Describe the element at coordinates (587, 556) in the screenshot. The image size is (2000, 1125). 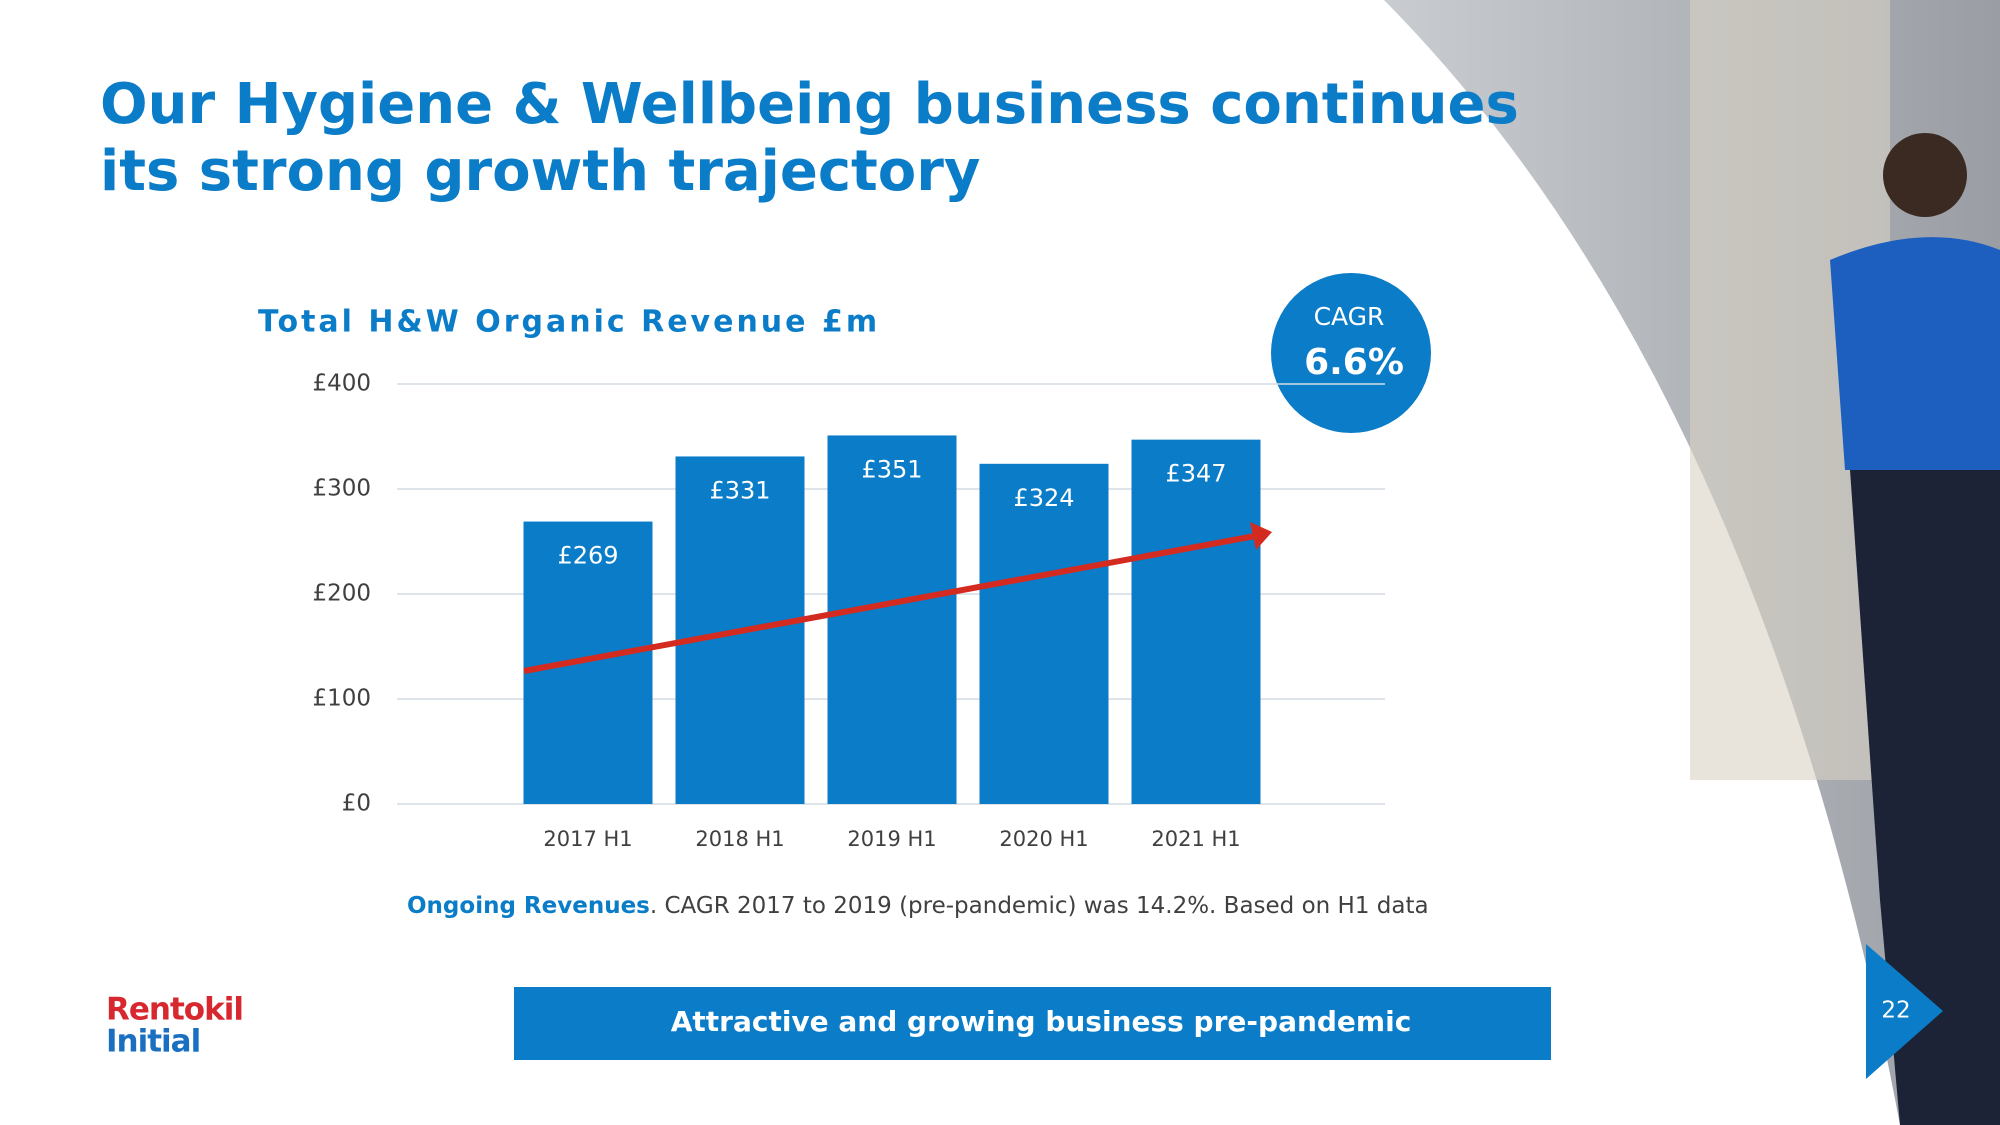
I see `value-label: £269` at that location.